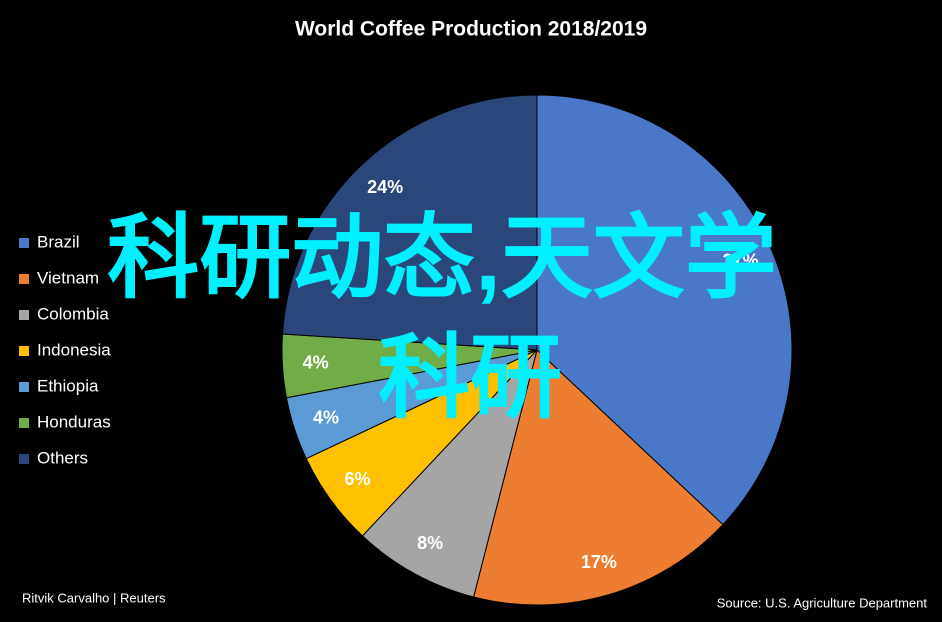  I want to click on legend-label: Indonesia, so click(74, 349).